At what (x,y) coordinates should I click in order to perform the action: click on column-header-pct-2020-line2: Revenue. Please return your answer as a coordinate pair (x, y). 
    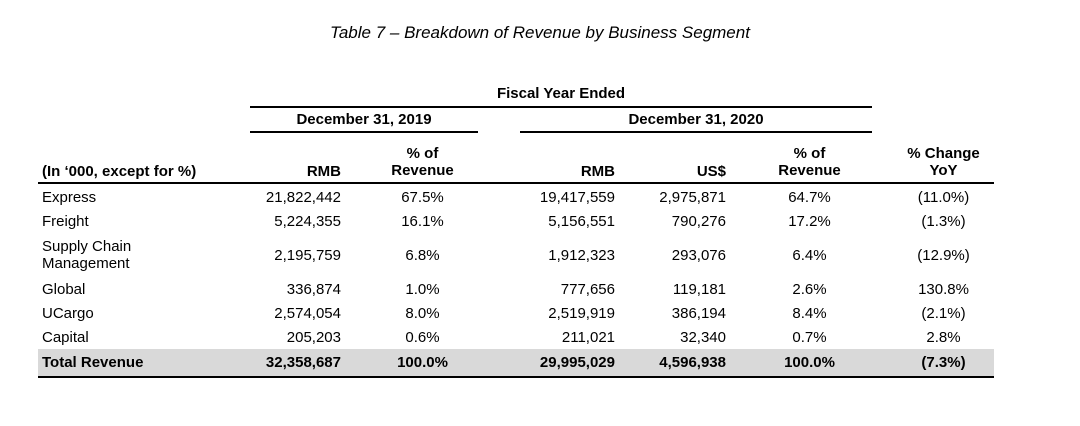
    Looking at the image, I should click on (809, 170).